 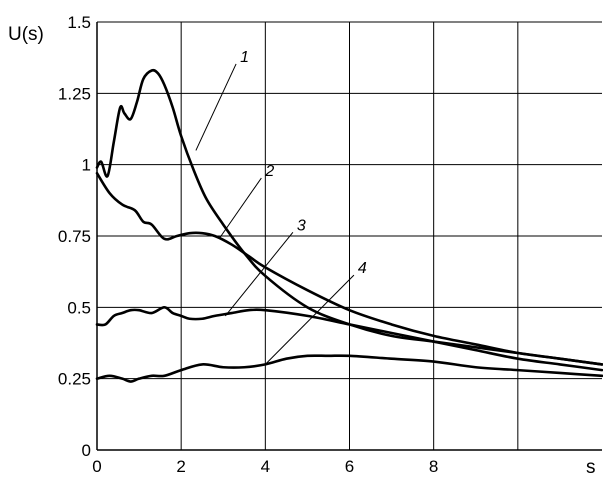 I want to click on x-tick-label: 6, so click(x=349, y=466).